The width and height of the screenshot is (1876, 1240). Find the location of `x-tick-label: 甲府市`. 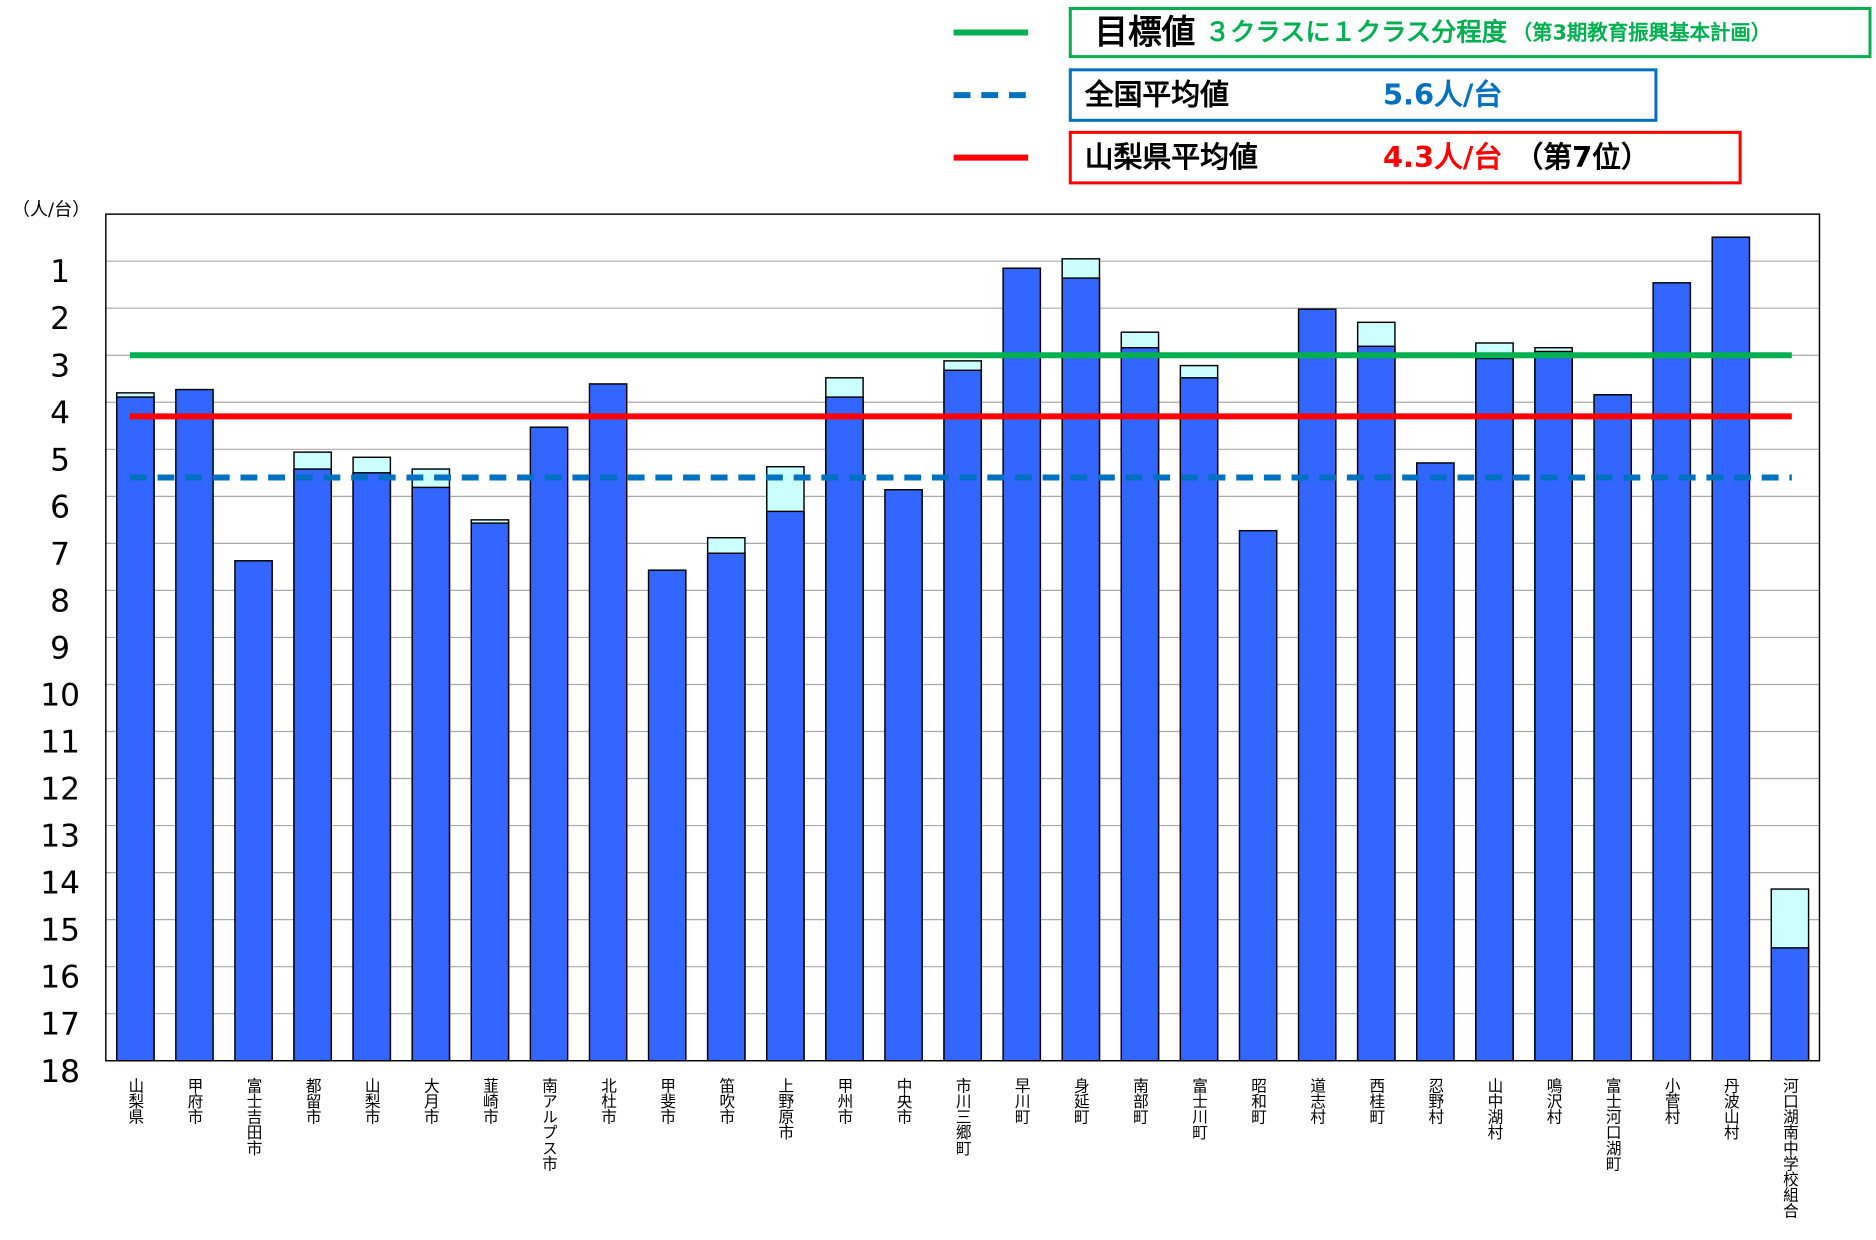

x-tick-label: 甲府市 is located at coordinates (194, 1101).